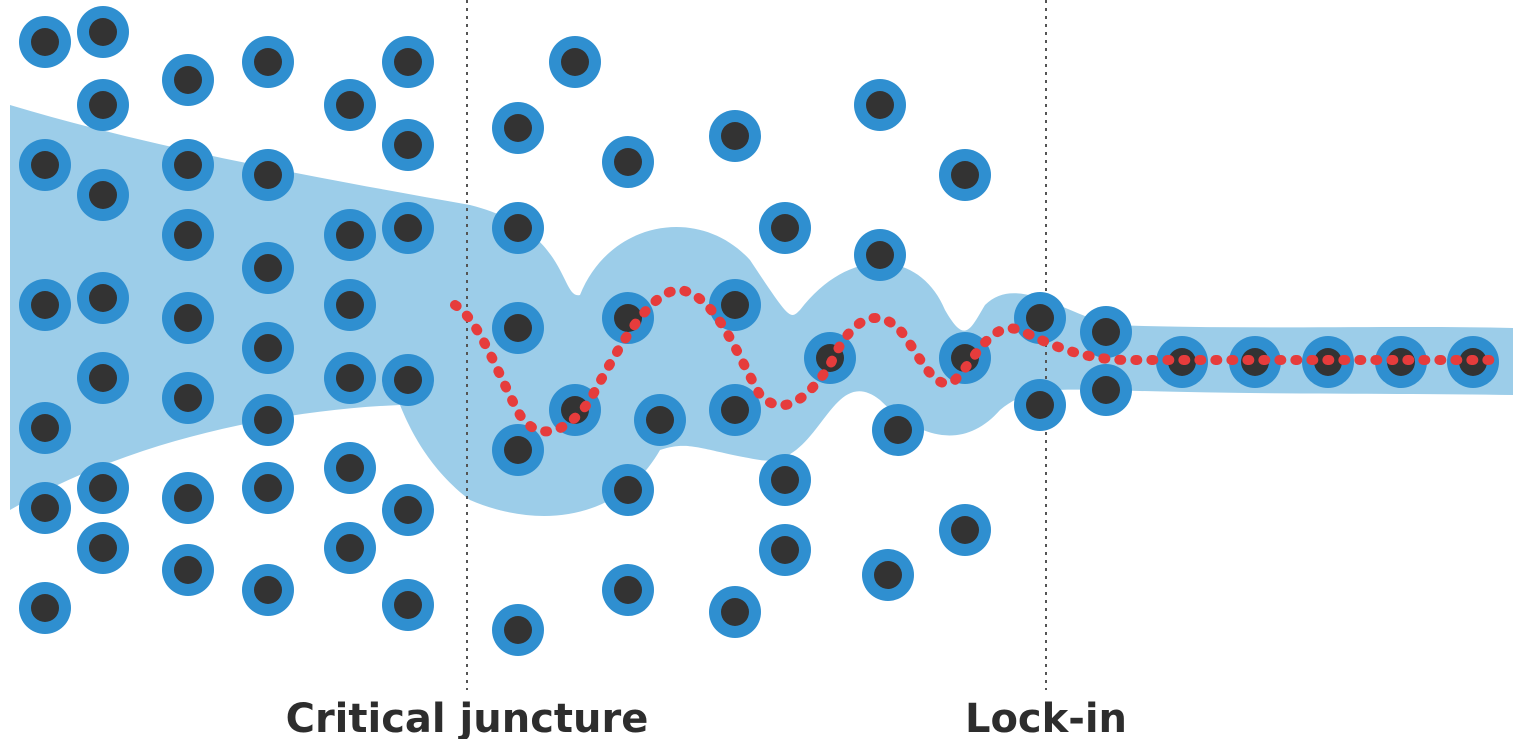 This screenshot has height=739, width=1513. Describe the element at coordinates (1046, 717) in the screenshot. I see `lock-in-label: Lock-in` at that location.